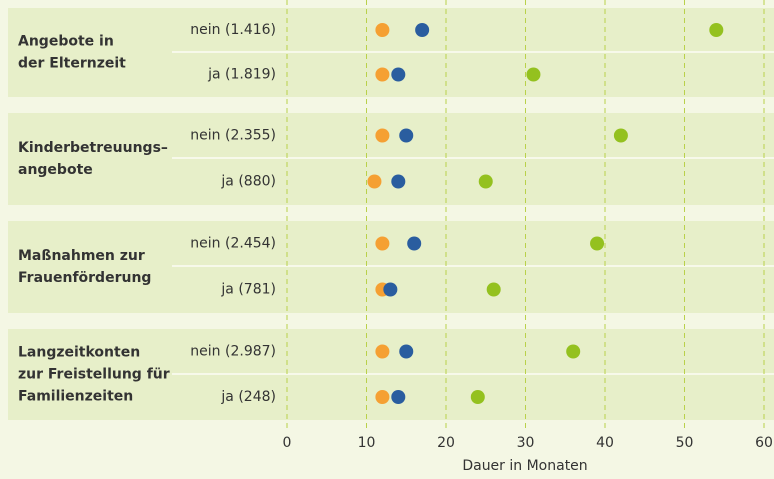 The image size is (774, 479). I want to click on group-label: Maßnahmen zur, so click(81, 256).